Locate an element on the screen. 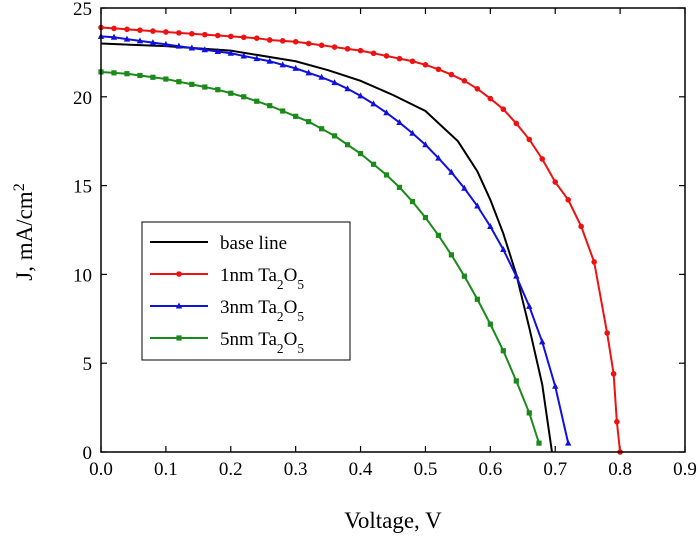 The height and width of the screenshot is (538, 700). x-tick-label: 0.1 is located at coordinates (166, 469).